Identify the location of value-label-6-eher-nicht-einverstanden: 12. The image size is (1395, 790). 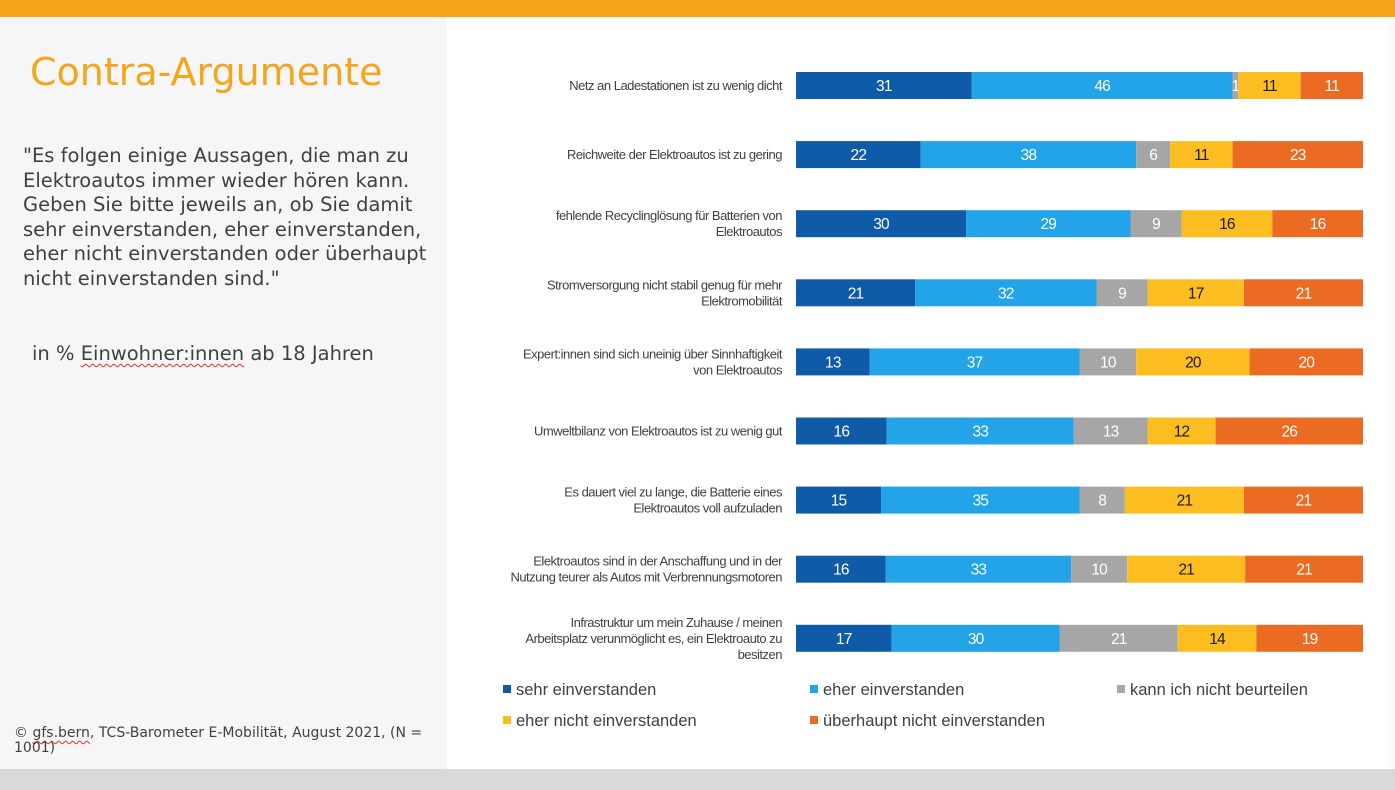
(1182, 432).